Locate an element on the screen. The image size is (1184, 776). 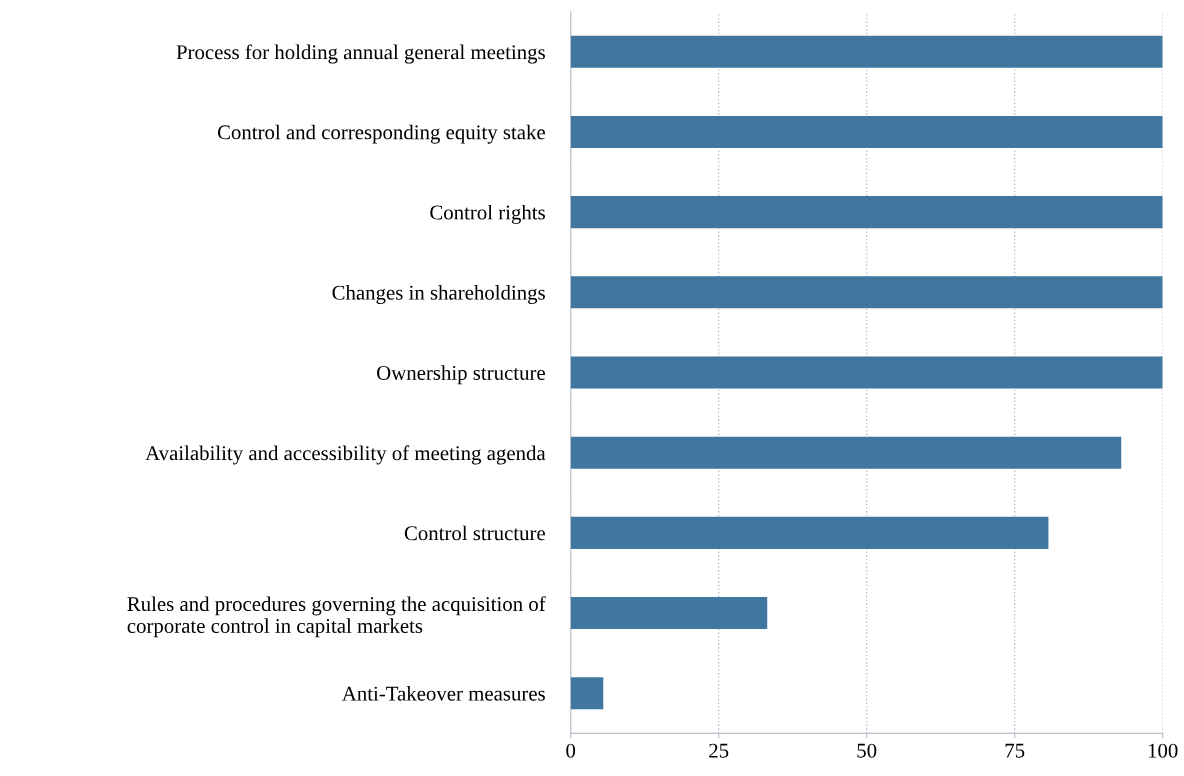
y-tick-label: Control and corresponding equity stake is located at coordinates (381, 134).